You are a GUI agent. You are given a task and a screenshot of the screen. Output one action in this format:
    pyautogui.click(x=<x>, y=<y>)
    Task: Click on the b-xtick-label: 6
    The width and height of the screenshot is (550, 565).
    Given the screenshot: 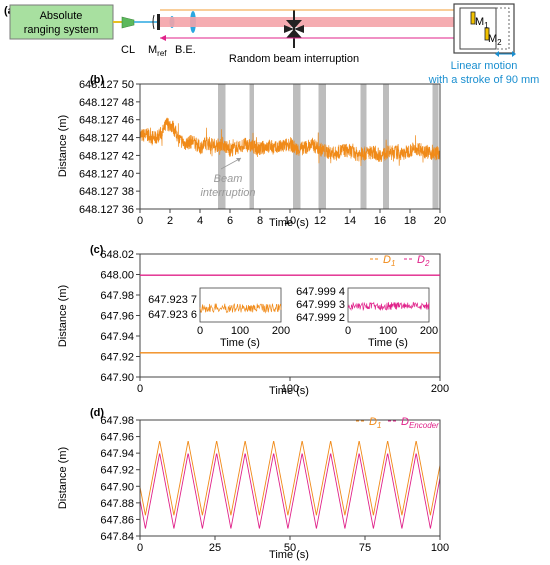 What is the action you would take?
    pyautogui.click(x=230, y=221)
    